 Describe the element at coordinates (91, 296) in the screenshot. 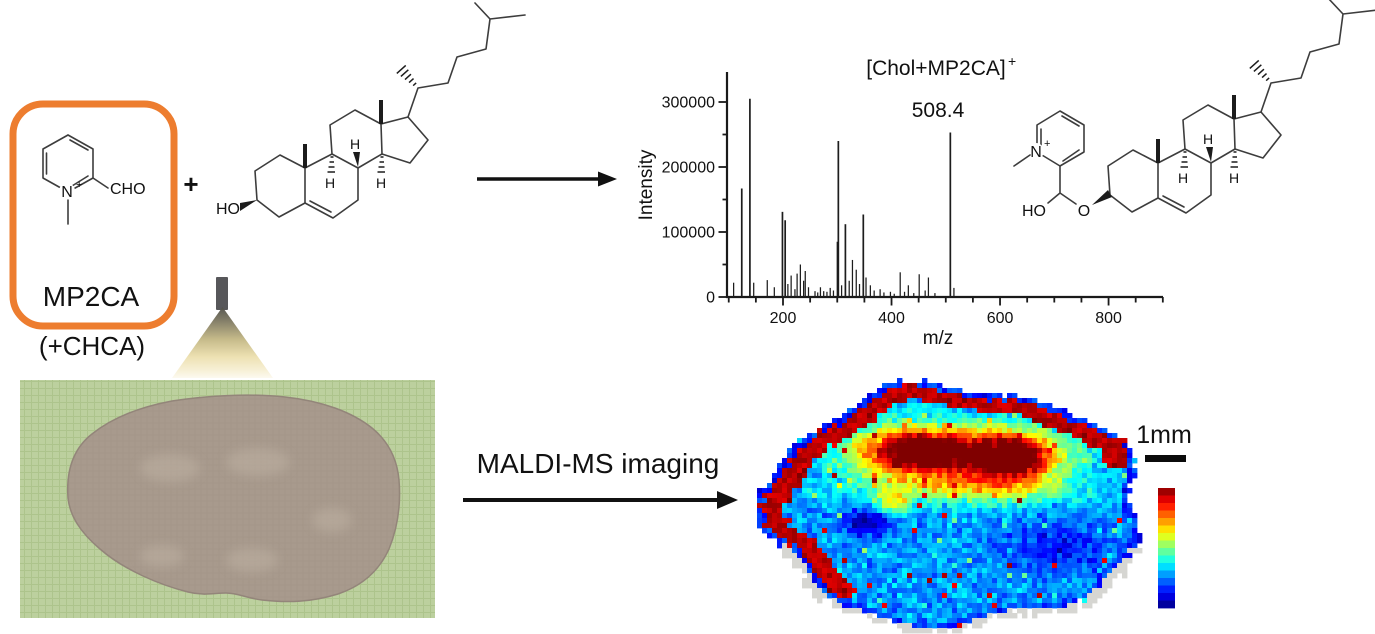

I see `reagent-name: MP2CA` at that location.